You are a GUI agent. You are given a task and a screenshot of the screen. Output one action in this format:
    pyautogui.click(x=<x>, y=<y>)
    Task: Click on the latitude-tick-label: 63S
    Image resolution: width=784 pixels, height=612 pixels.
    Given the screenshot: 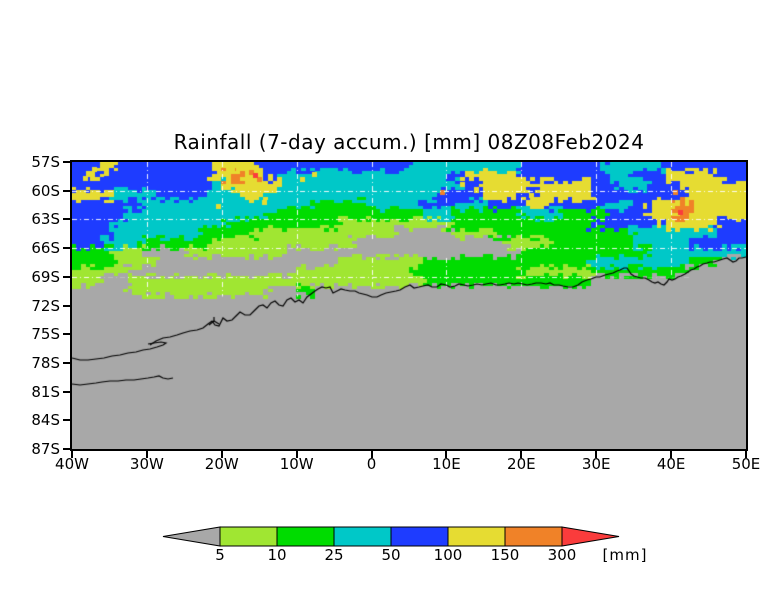 What is the action you would take?
    pyautogui.click(x=45, y=219)
    